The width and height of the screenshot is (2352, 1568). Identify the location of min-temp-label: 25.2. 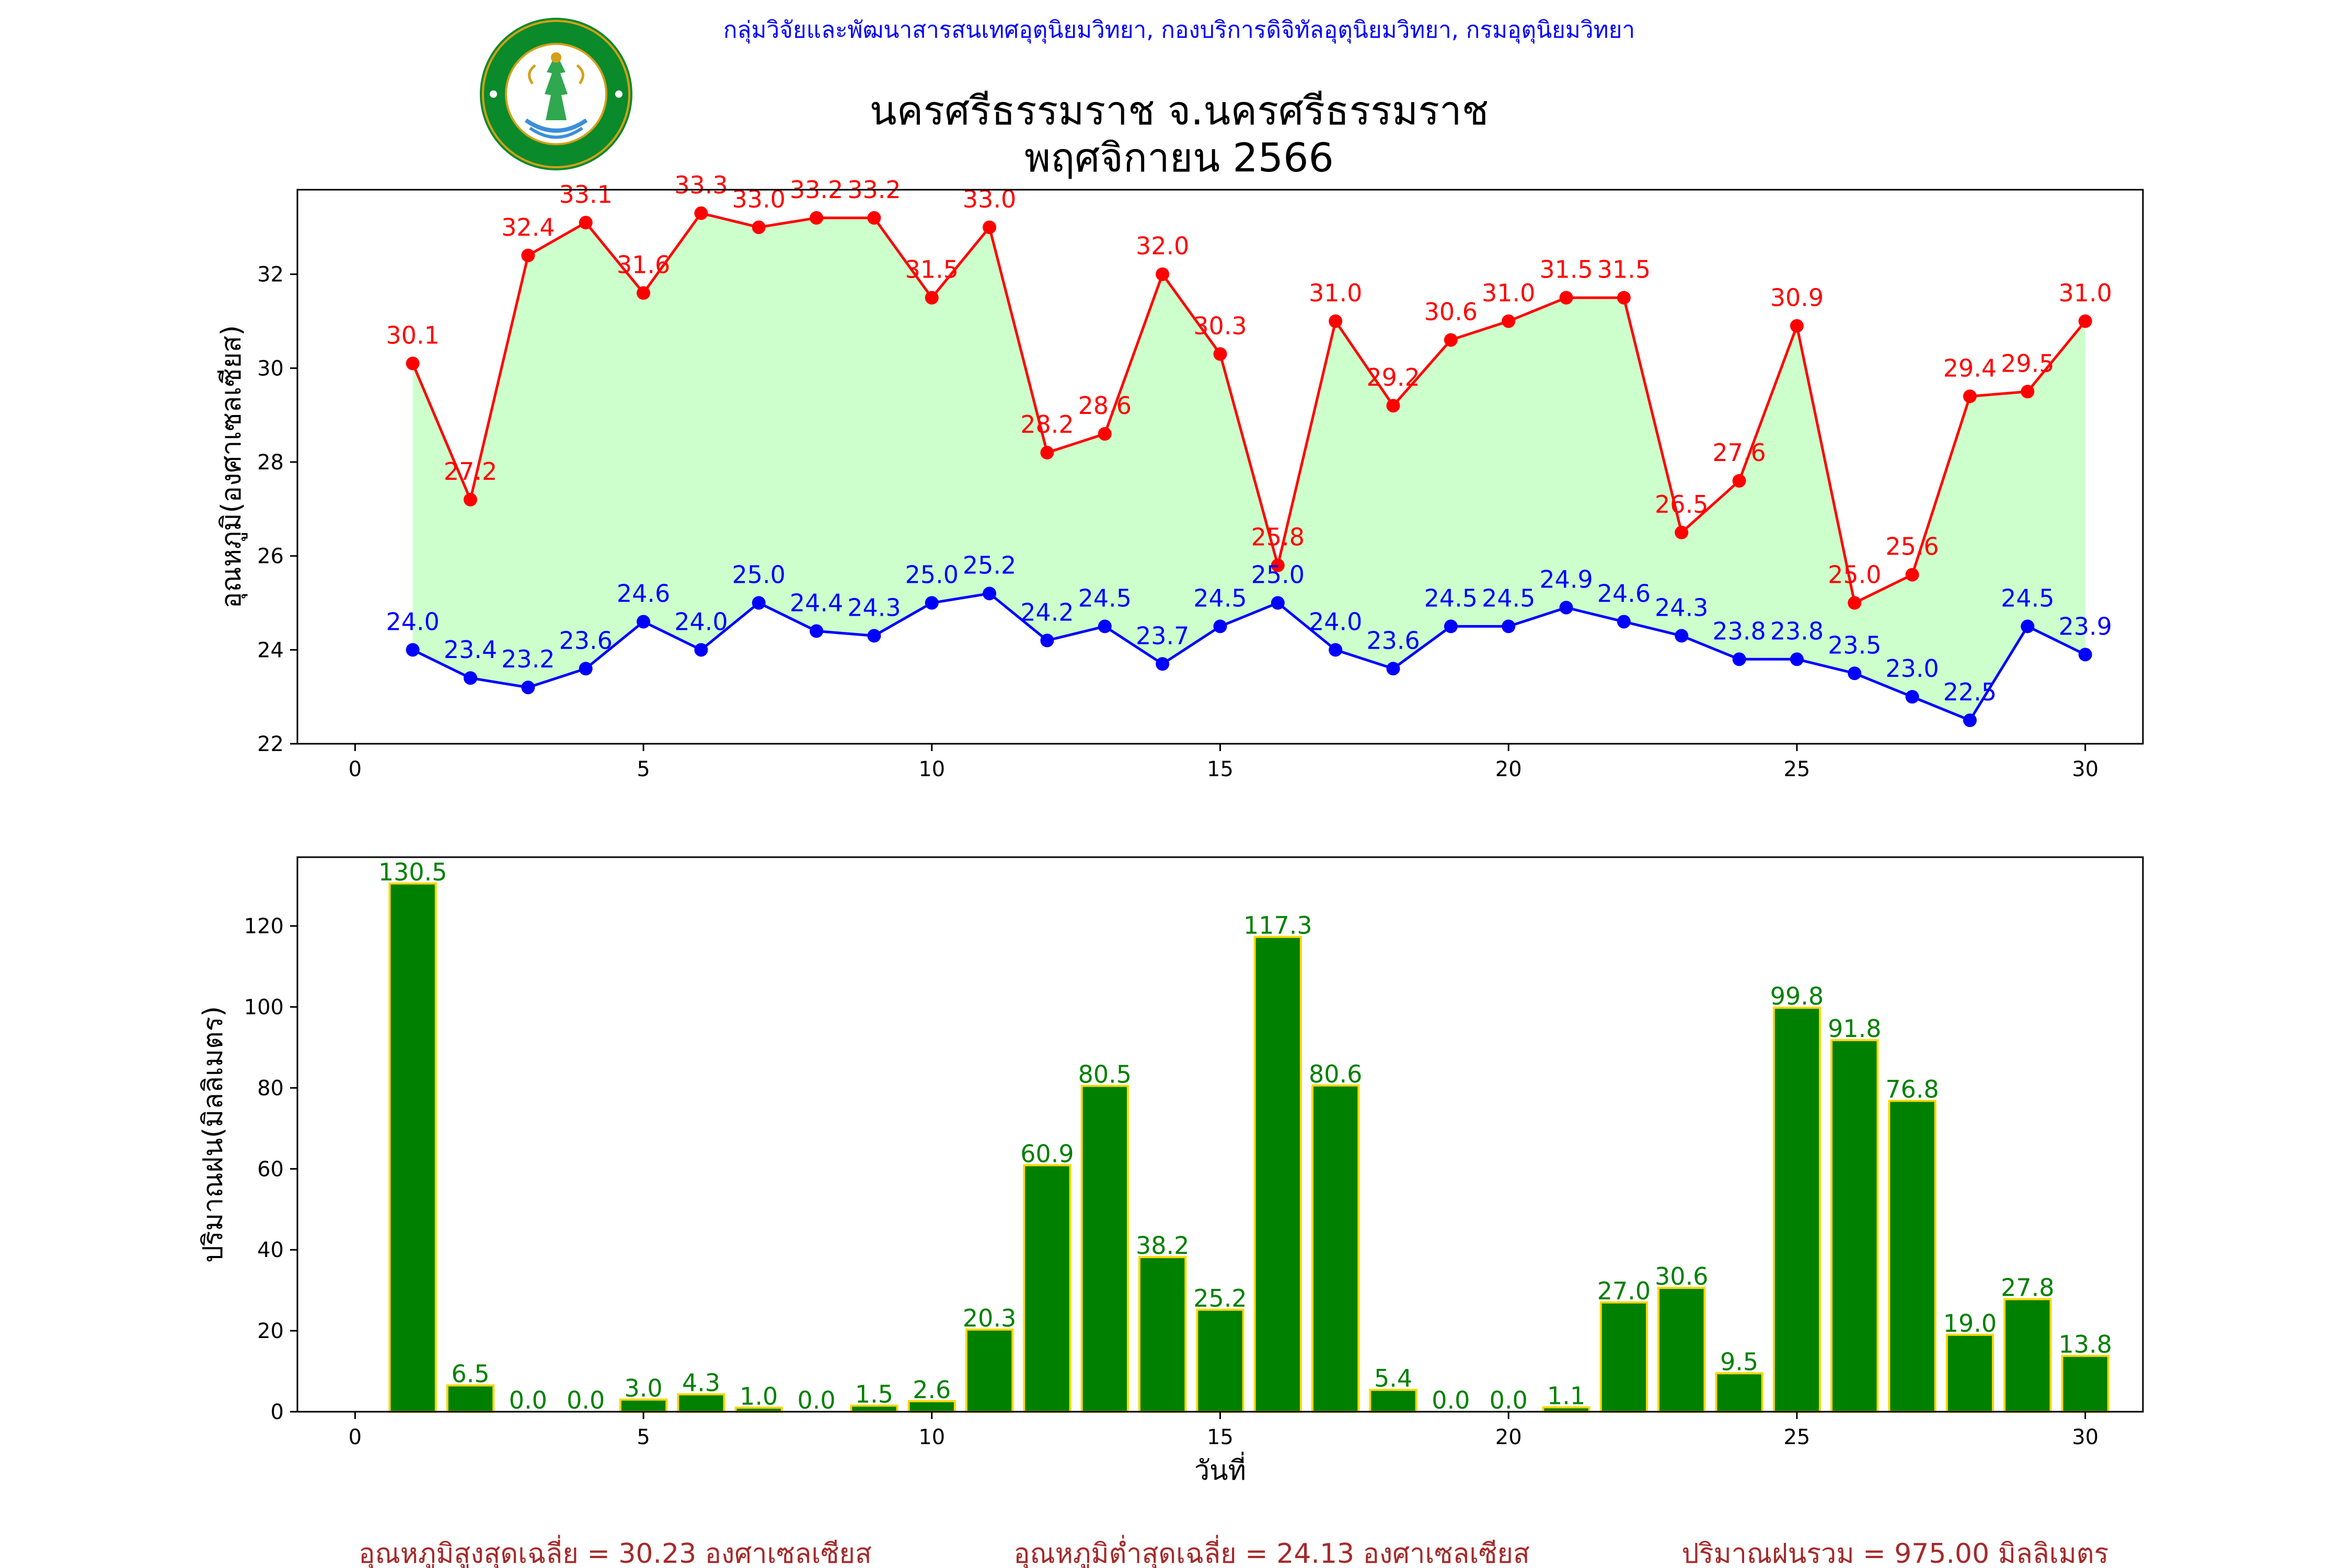
(989, 565).